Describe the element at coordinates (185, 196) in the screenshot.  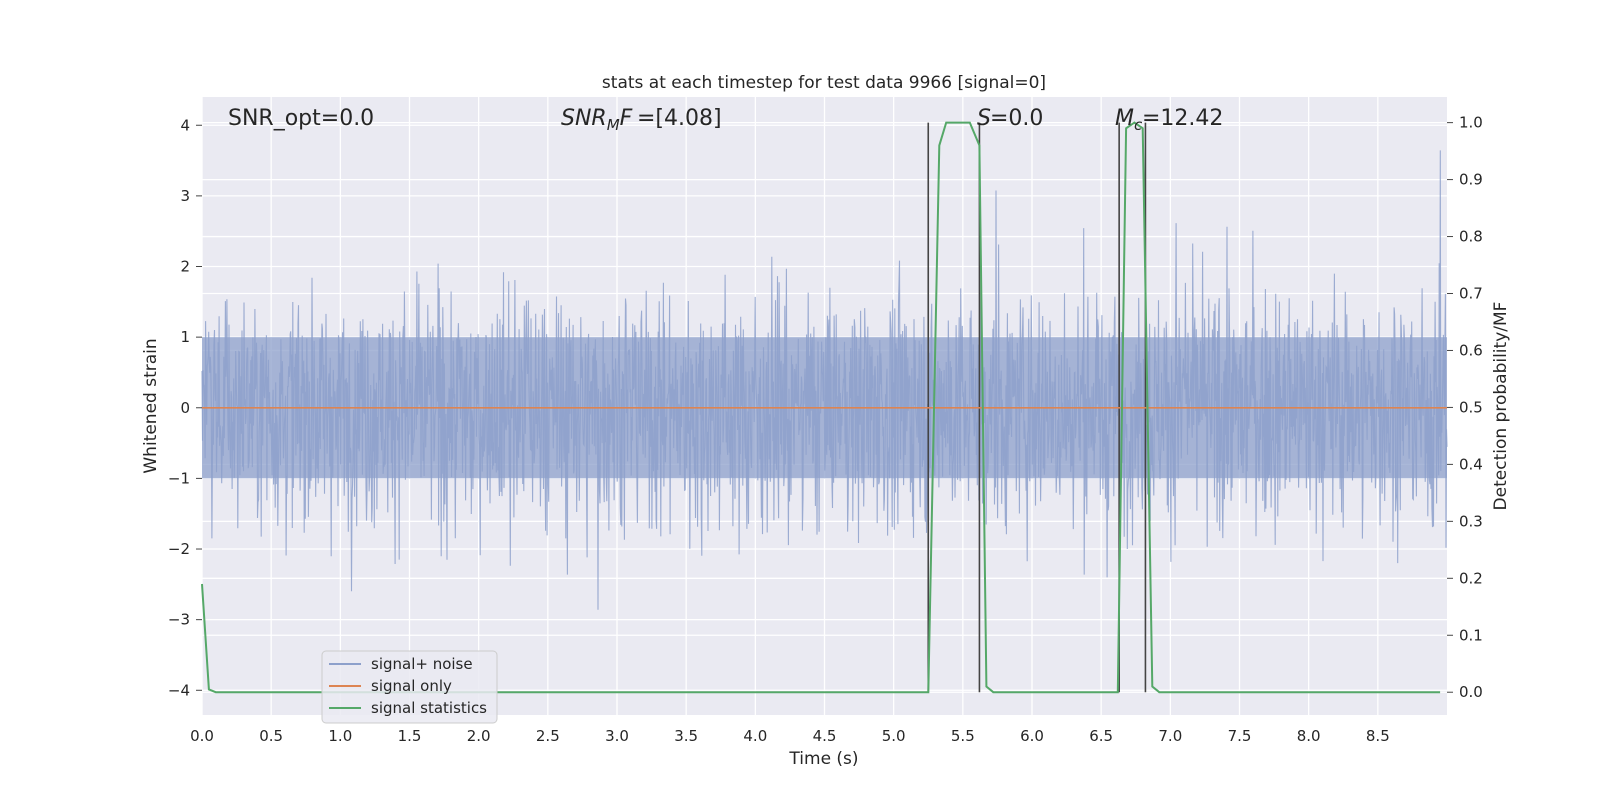
I see `y-left-tick-label: 3` at that location.